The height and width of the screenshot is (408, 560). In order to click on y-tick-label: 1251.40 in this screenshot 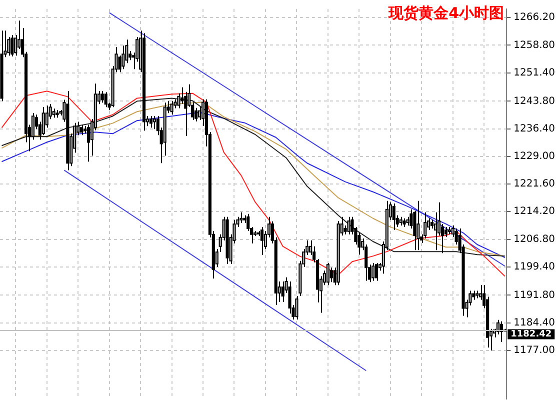, I will do `click(535, 72)`.